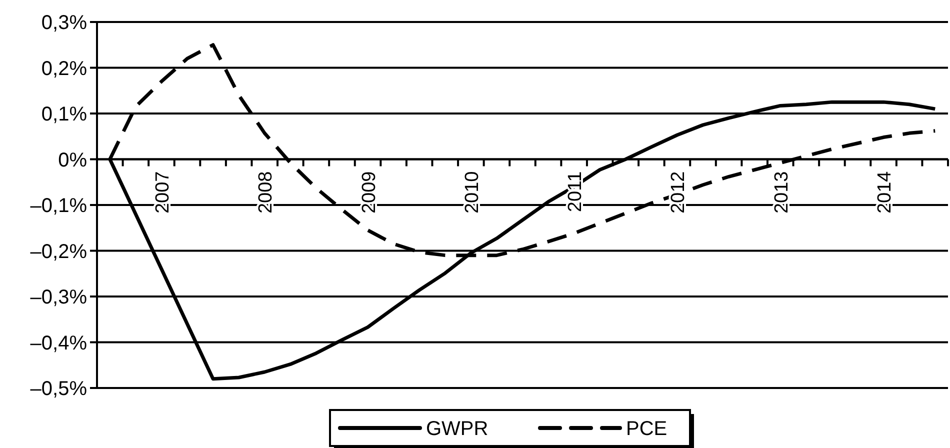 This screenshot has height=448, width=950. I want to click on x-tick-label: 2014, so click(885, 192).